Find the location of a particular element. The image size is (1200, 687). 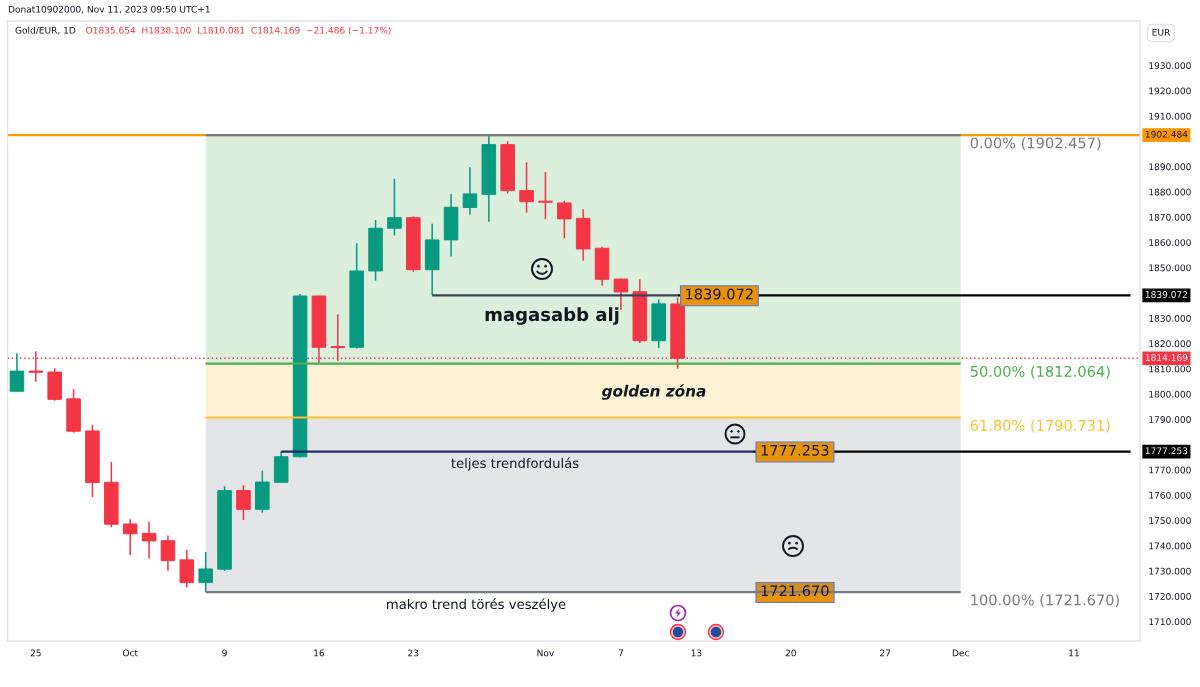

text: EUR is located at coordinates (1161, 32).